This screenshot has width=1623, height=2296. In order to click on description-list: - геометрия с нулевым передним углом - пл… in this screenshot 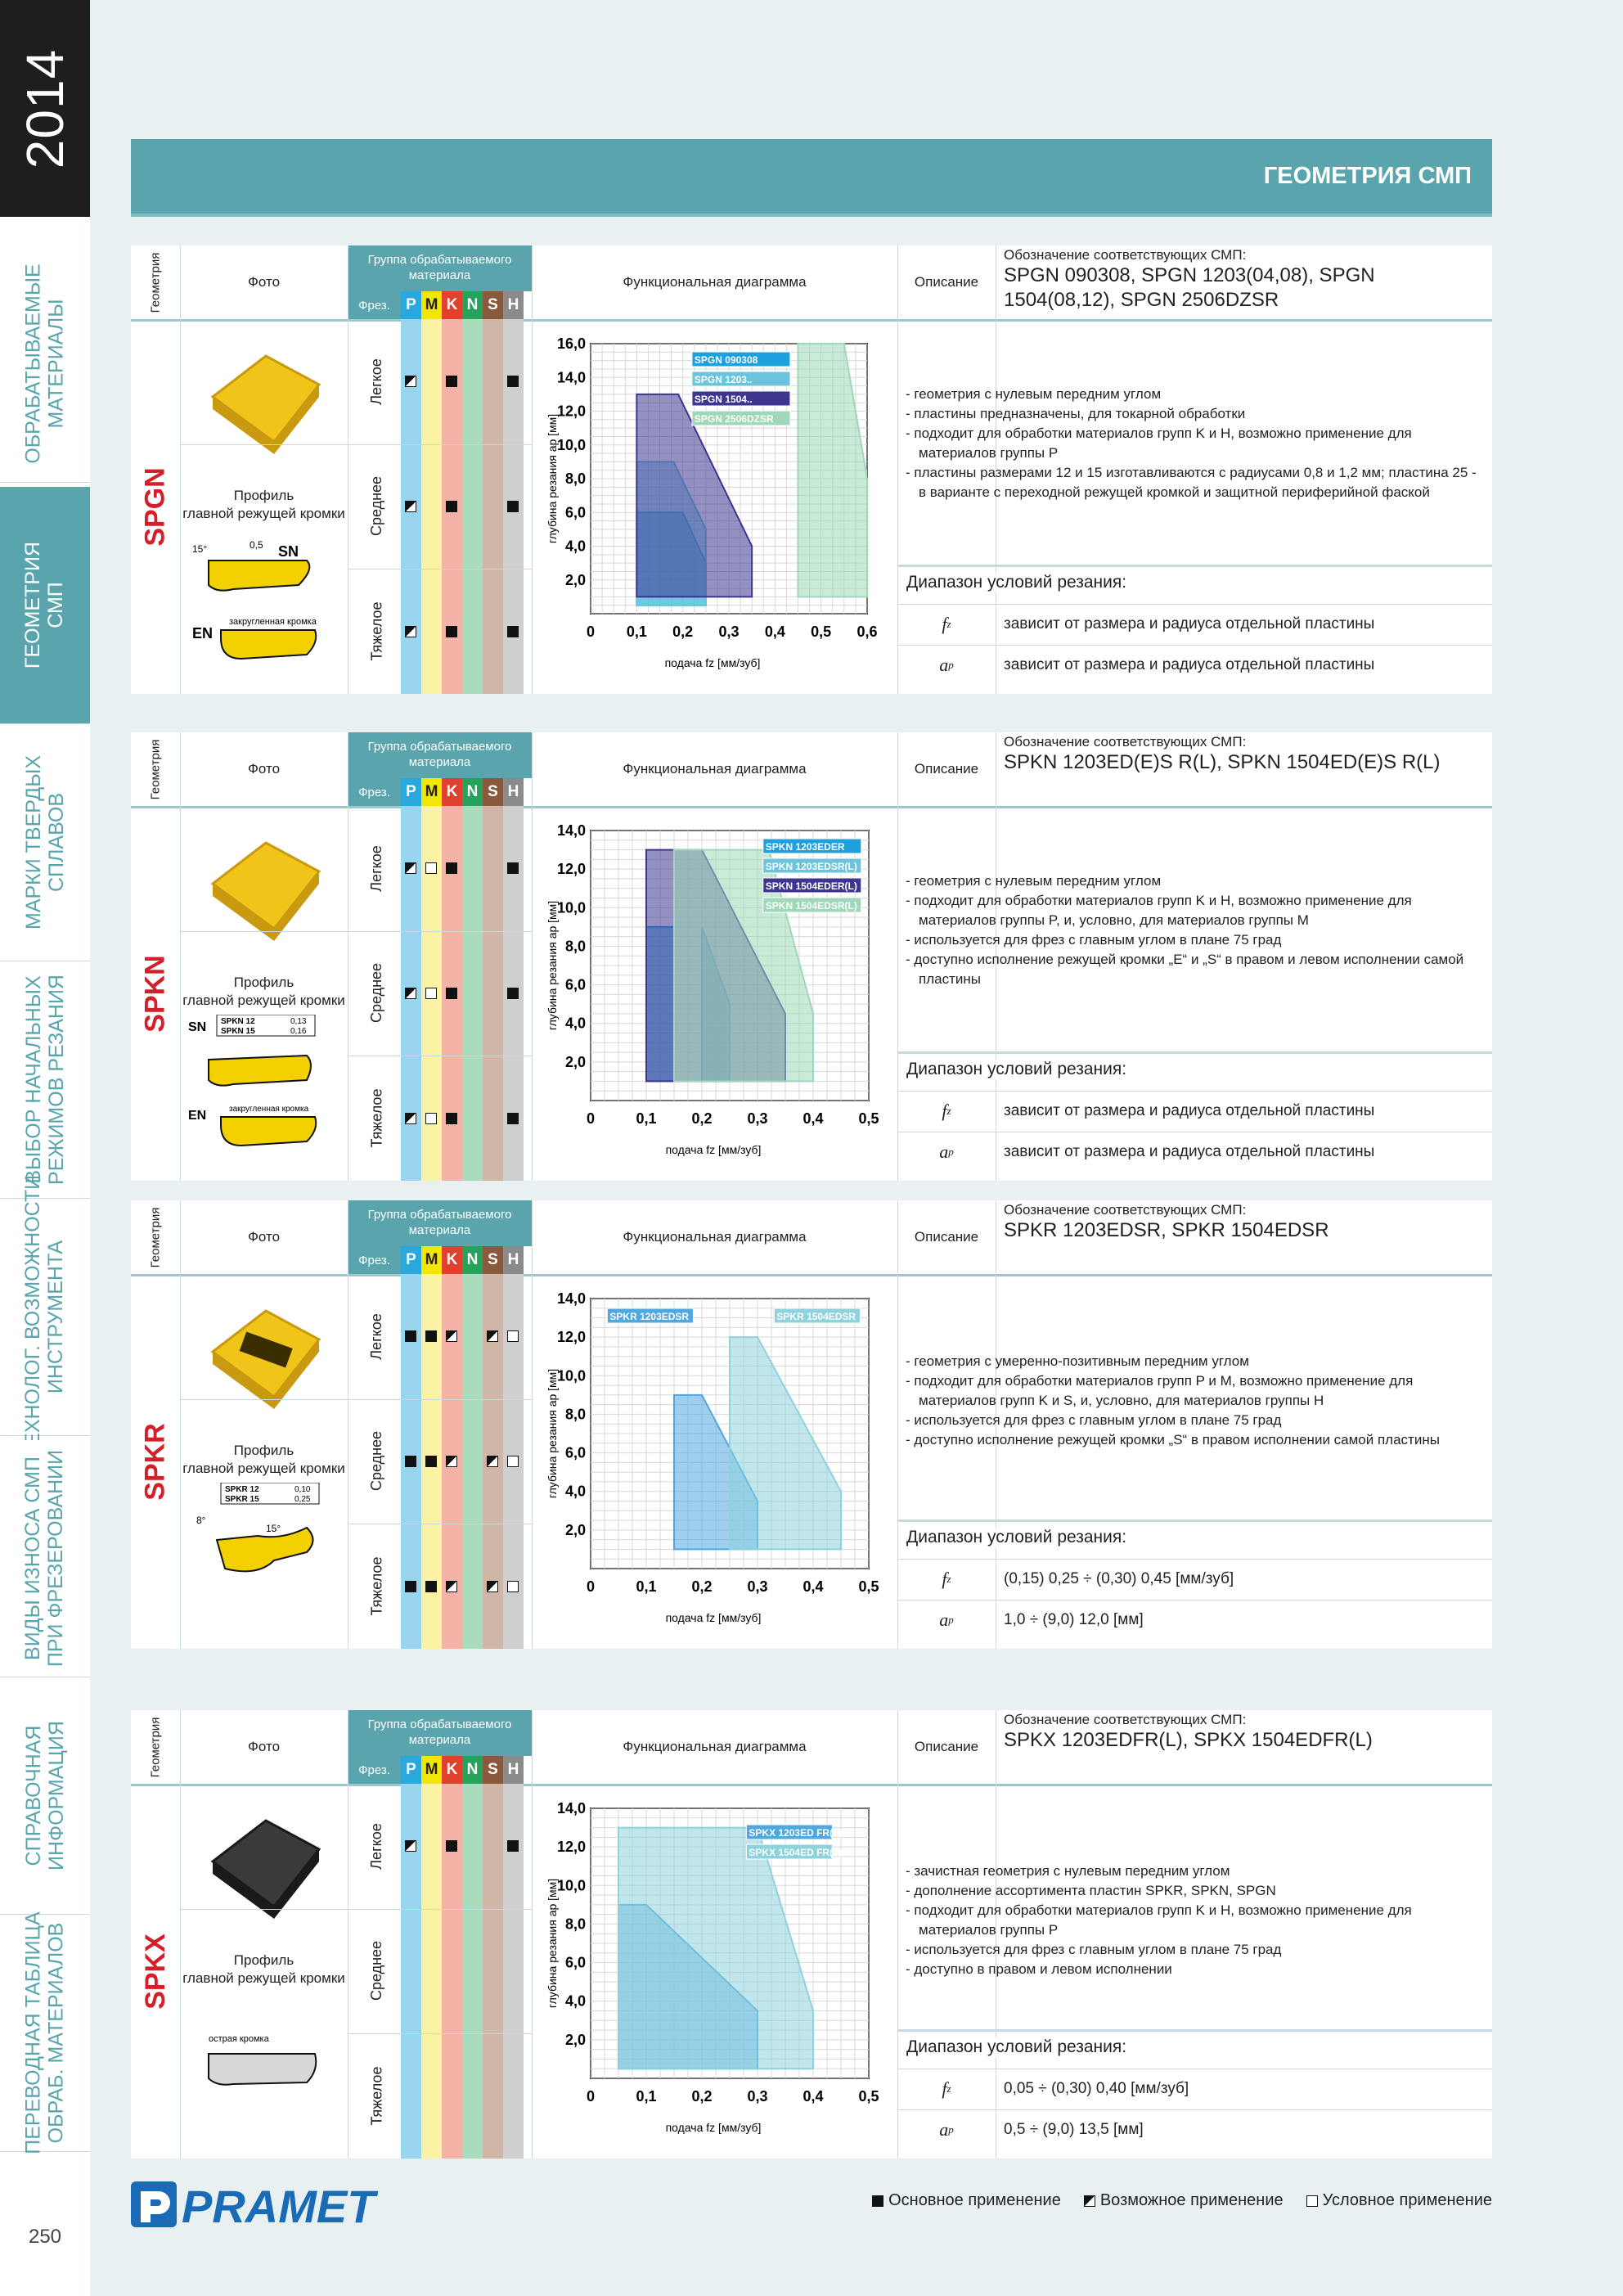, I will do `click(1196, 443)`.